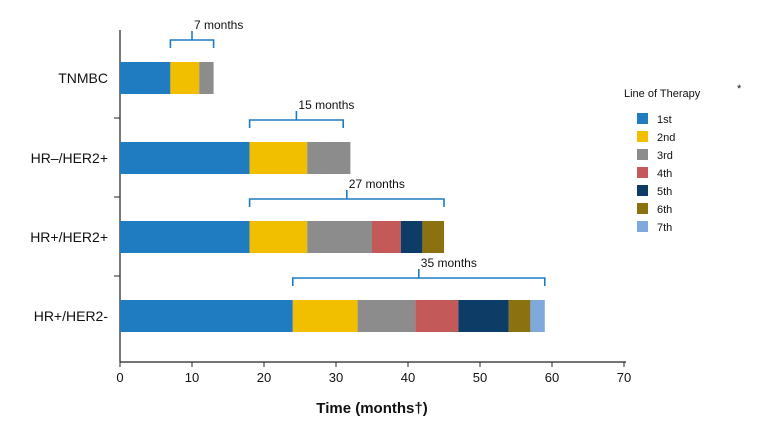 The image size is (763, 434). What do you see at coordinates (69, 158) in the screenshot?
I see `category-label: HR–/HER2+` at bounding box center [69, 158].